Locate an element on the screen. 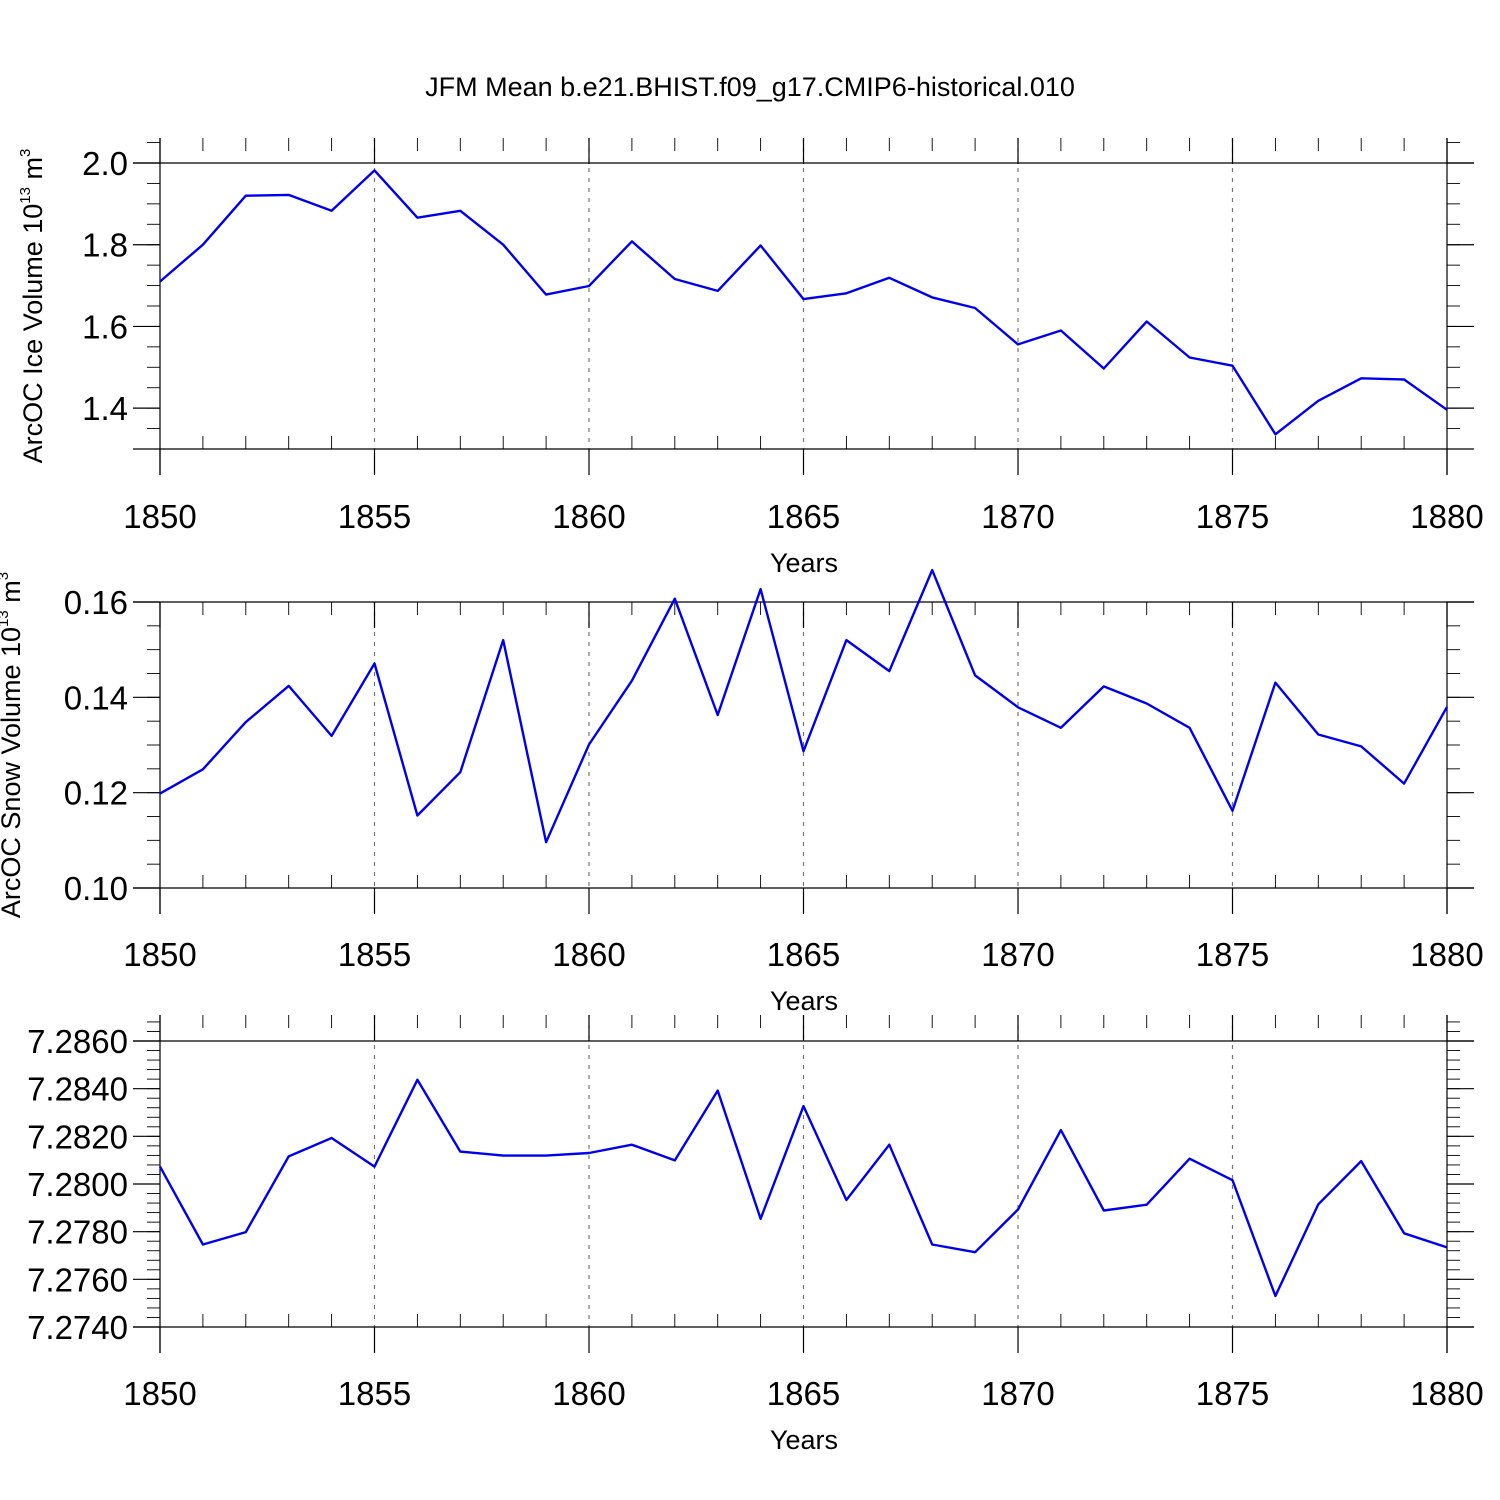  y-axis-label-snow-exp: 13 is located at coordinates (6, 618).